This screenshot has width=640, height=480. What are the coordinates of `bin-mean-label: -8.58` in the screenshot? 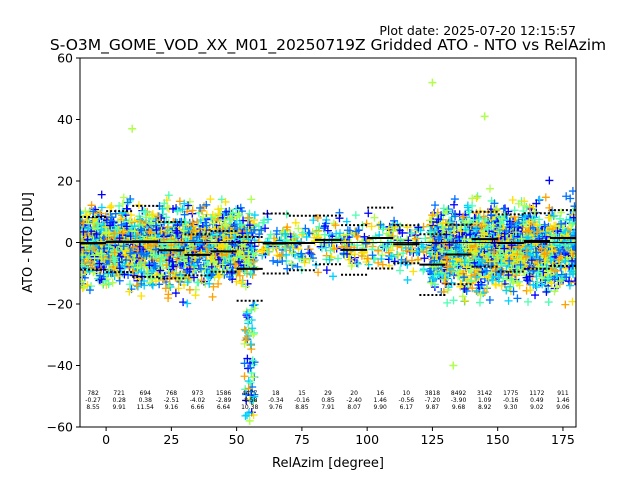 It's located at (250, 400).